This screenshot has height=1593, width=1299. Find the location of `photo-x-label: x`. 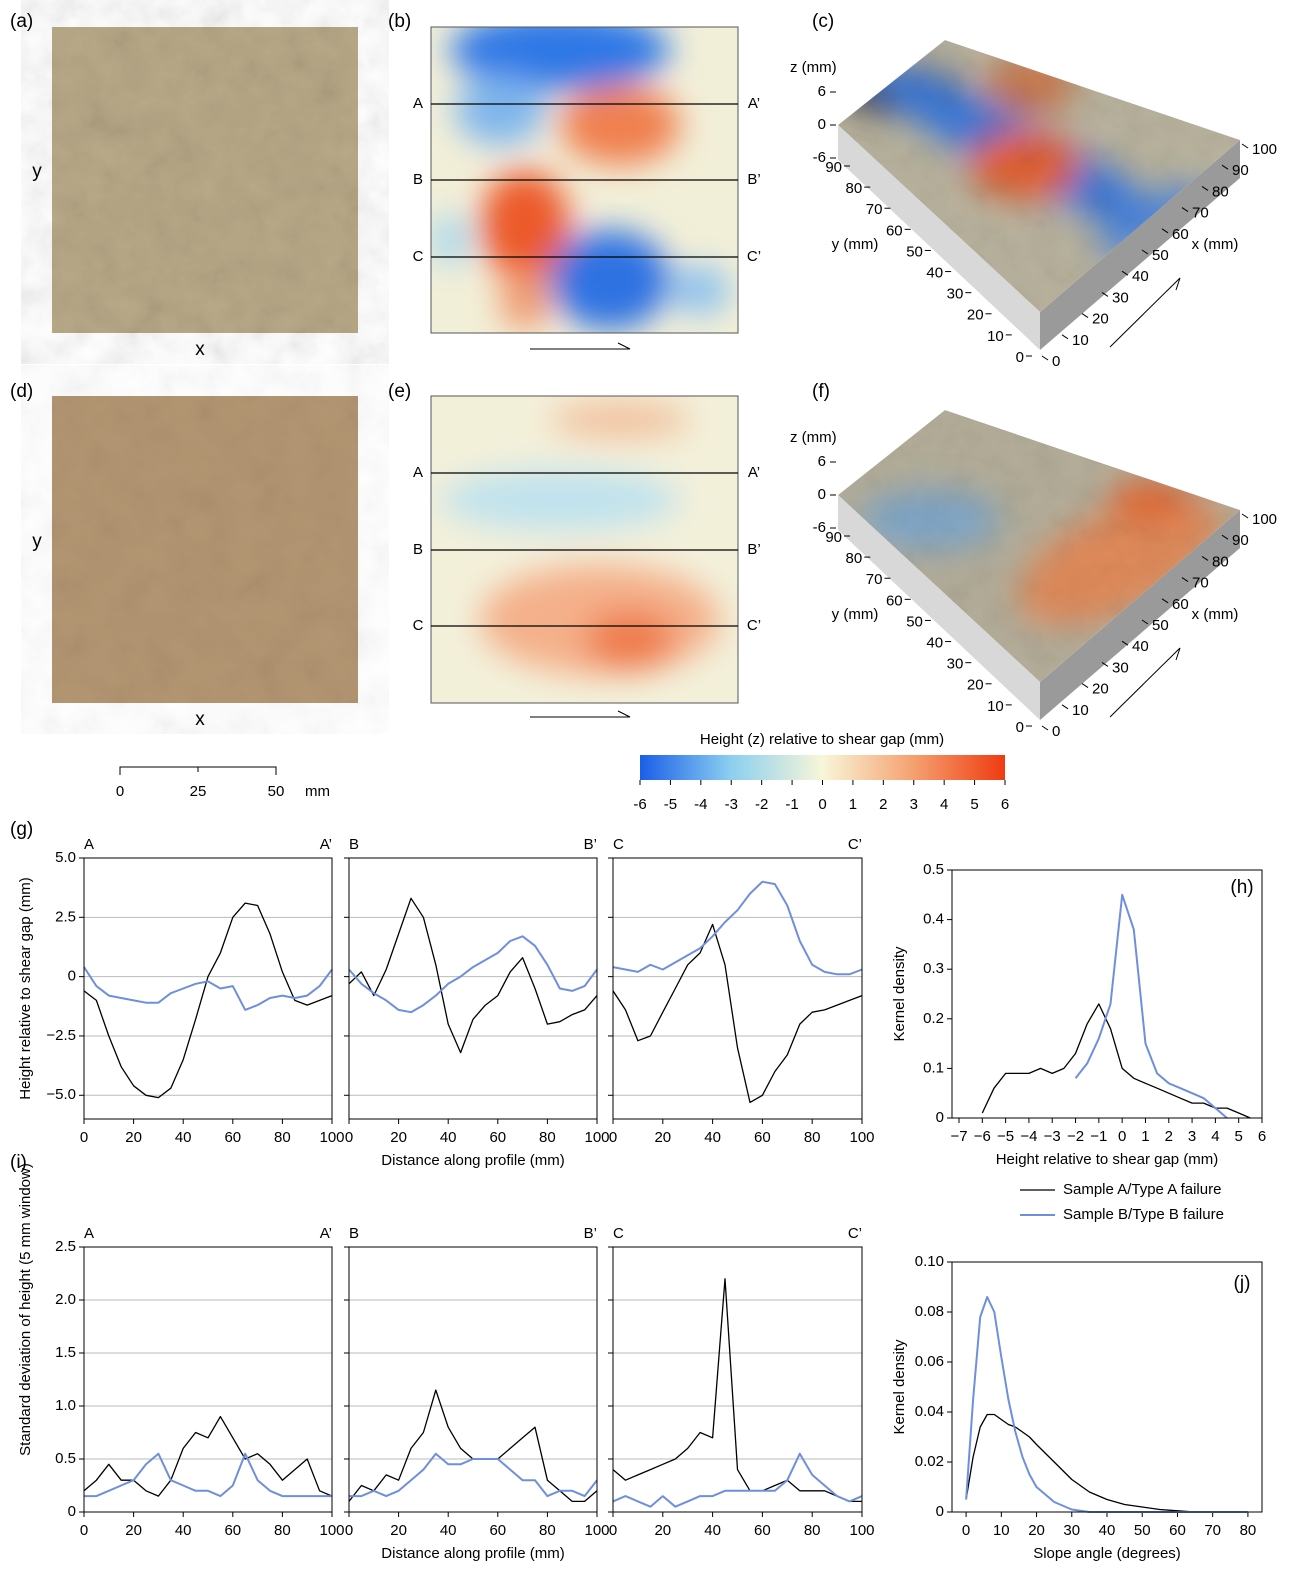

photo-x-label: x is located at coordinates (200, 349).